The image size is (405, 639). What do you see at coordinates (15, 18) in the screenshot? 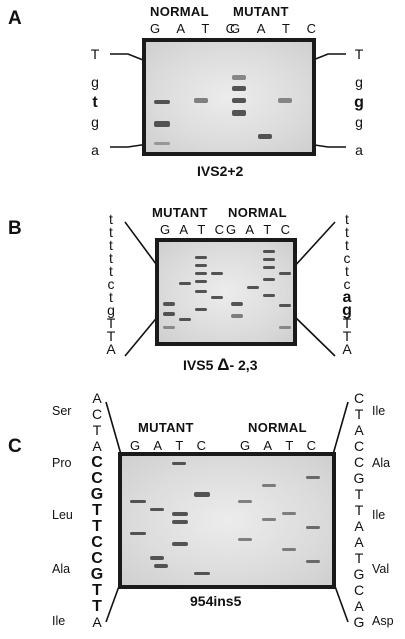
I see `panel-a-letter: A` at bounding box center [15, 18].